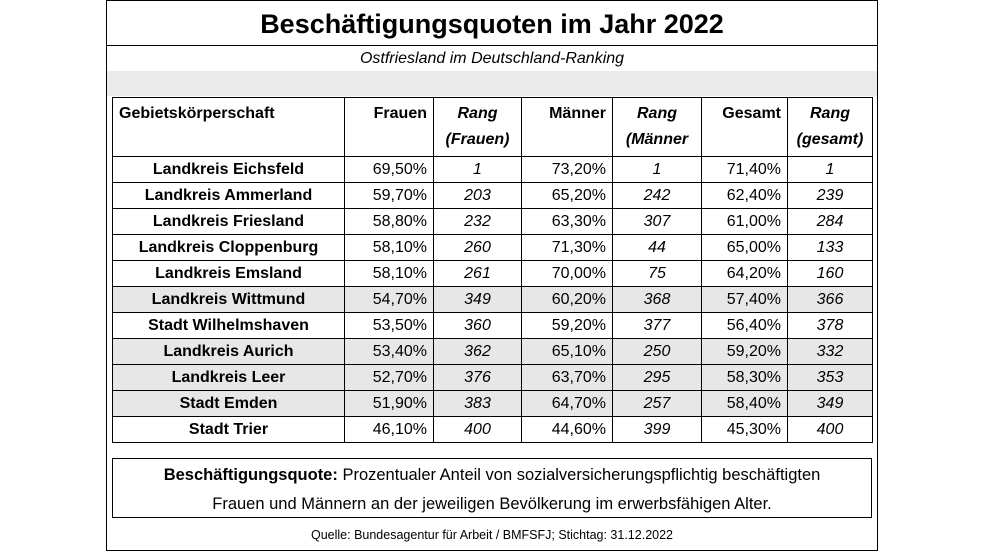  What do you see at coordinates (744, 247) in the screenshot?
I see `cell-gesamt: 65,00%` at bounding box center [744, 247].